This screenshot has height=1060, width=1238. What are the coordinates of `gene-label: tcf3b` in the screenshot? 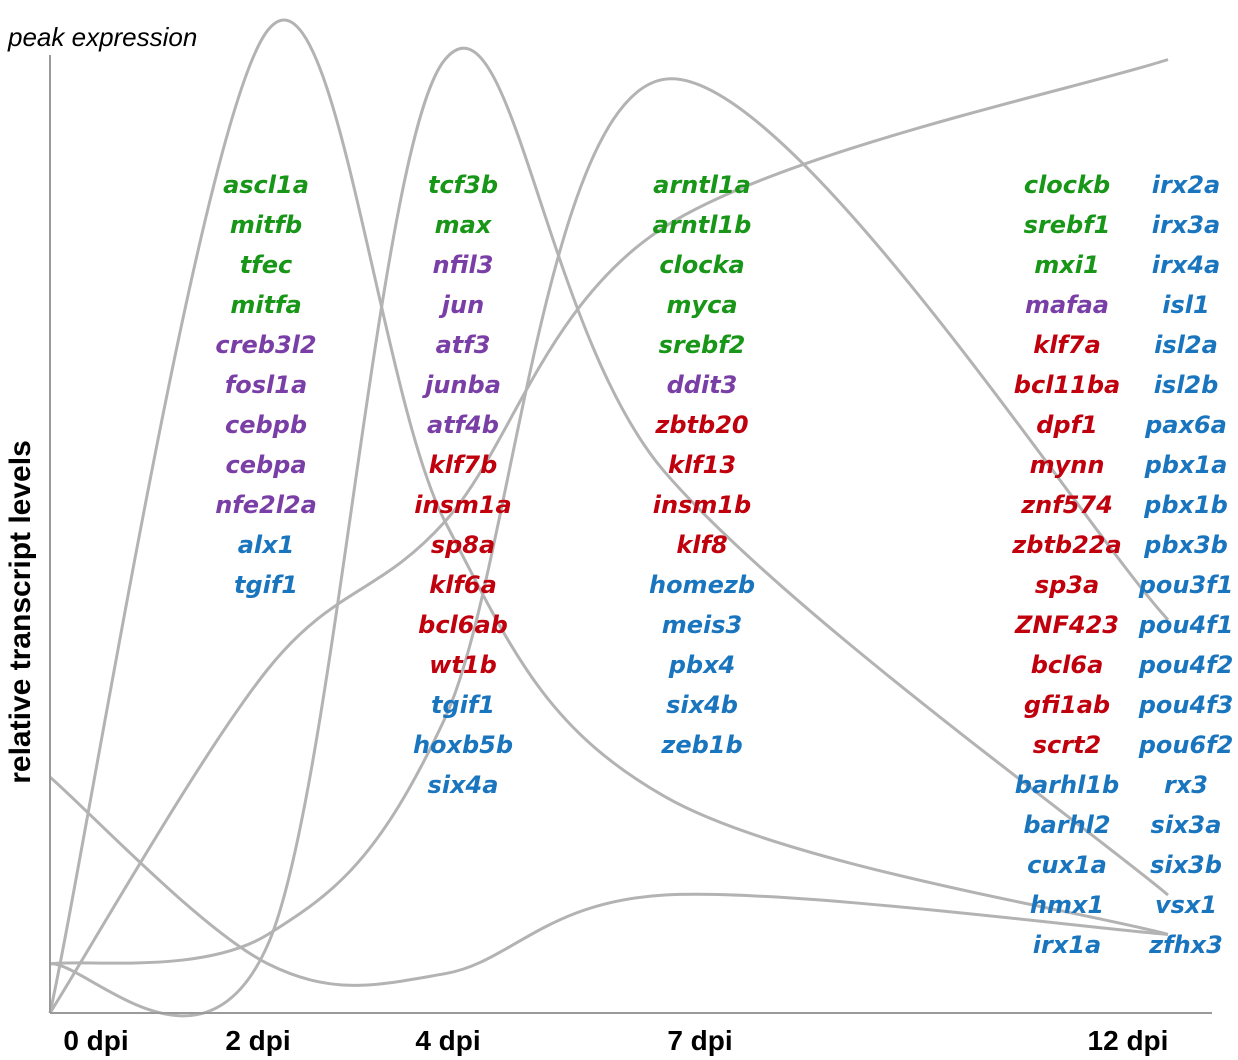 It's located at (463, 185).